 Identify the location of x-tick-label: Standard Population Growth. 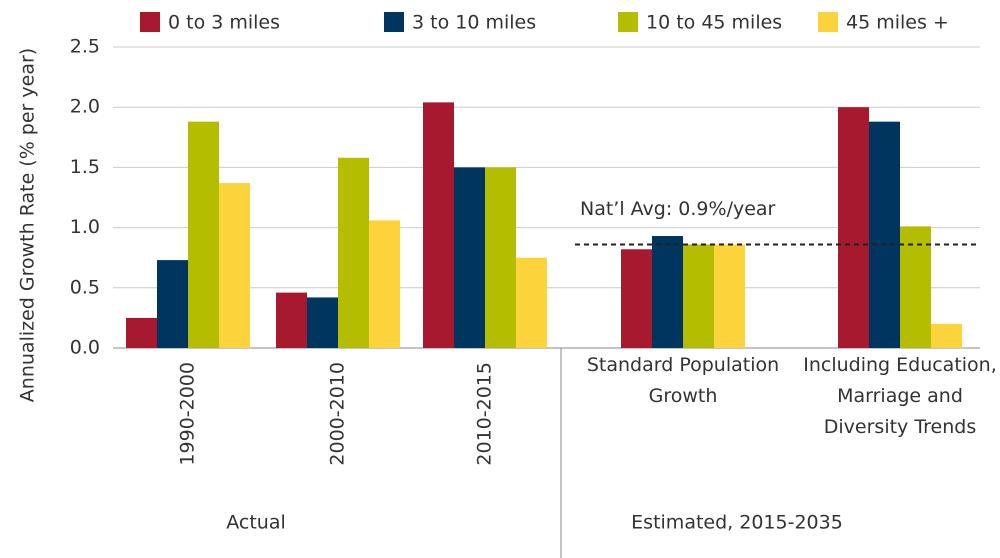
(683, 380).